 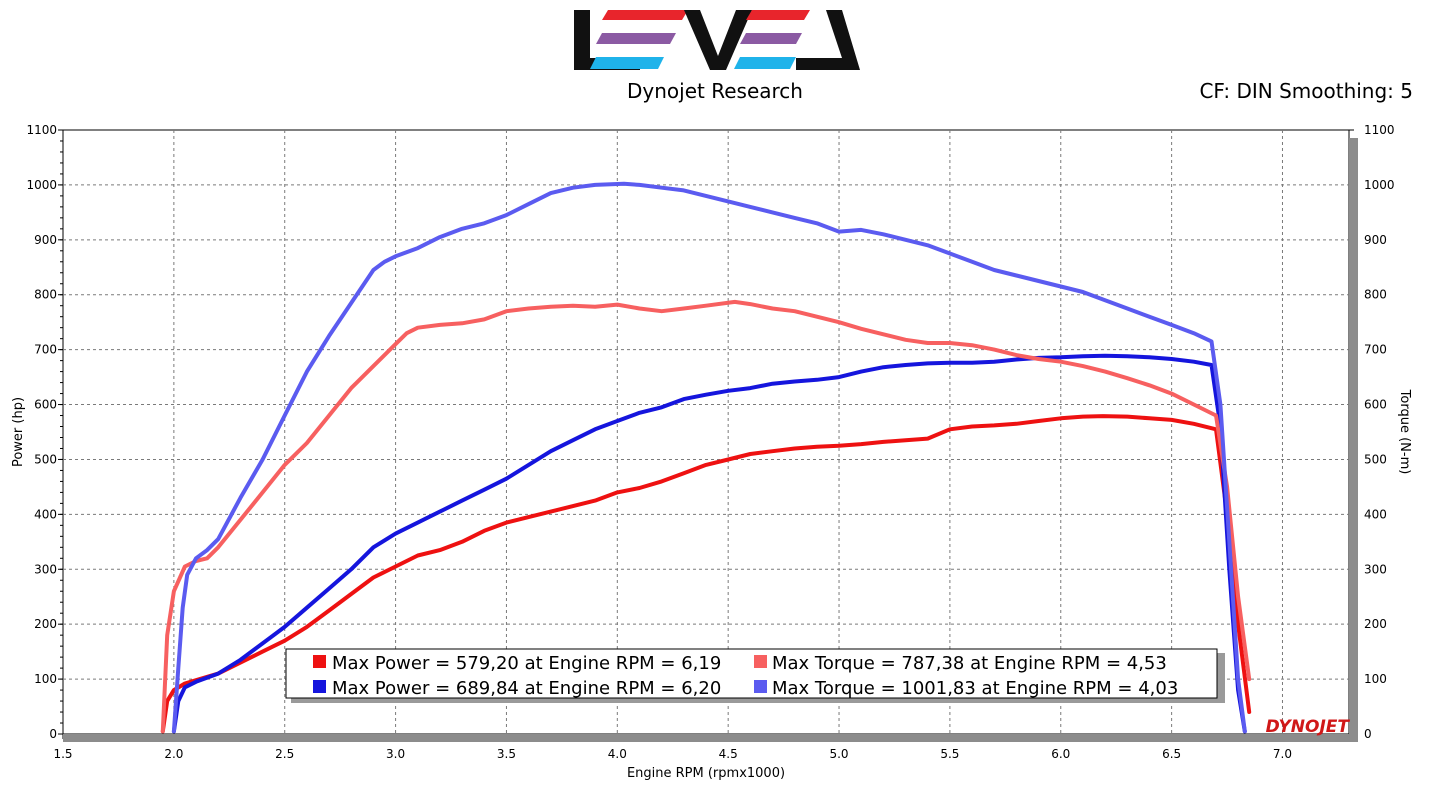 I want to click on x-tick-label: 2.0, so click(x=173, y=754).